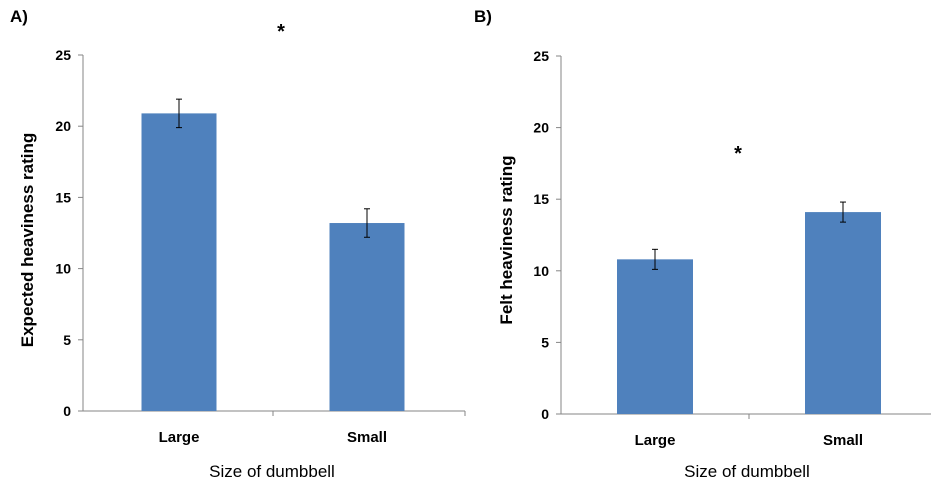 The image size is (931, 485). Describe the element at coordinates (63, 126) in the screenshot. I see `panel-a-y-tick-label: 20` at that location.